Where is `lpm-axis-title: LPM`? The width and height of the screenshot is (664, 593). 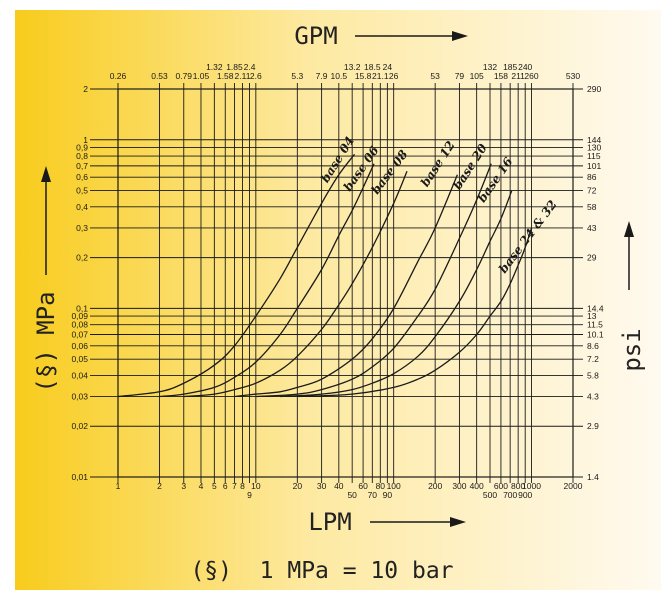
lpm-axis-title: LPM is located at coordinates (329, 522).